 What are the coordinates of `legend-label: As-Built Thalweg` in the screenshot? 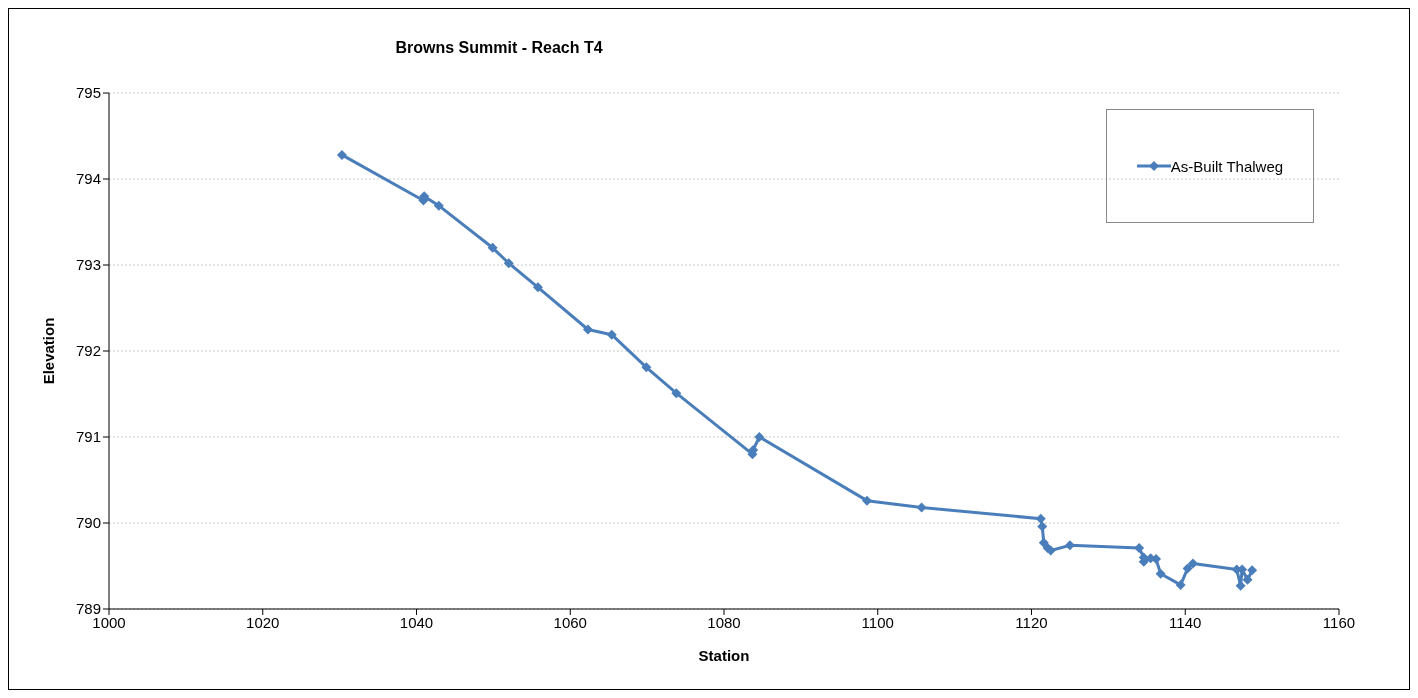 It's located at (1227, 166).